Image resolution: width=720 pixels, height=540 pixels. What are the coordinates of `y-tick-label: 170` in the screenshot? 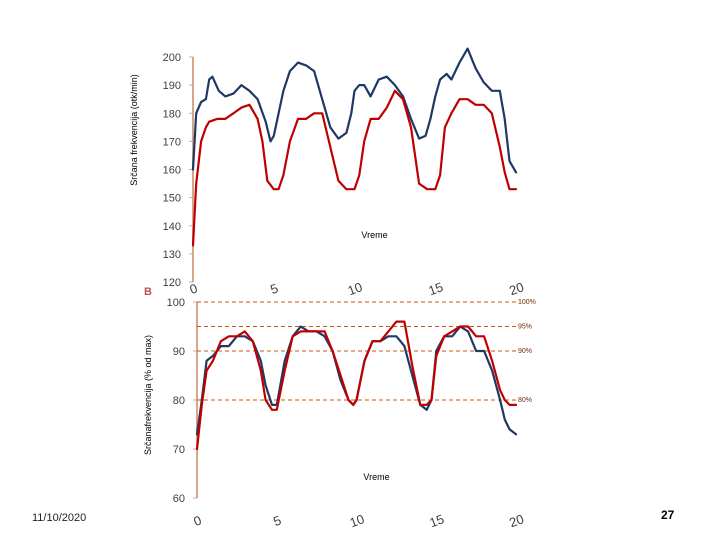 It's located at (172, 142).